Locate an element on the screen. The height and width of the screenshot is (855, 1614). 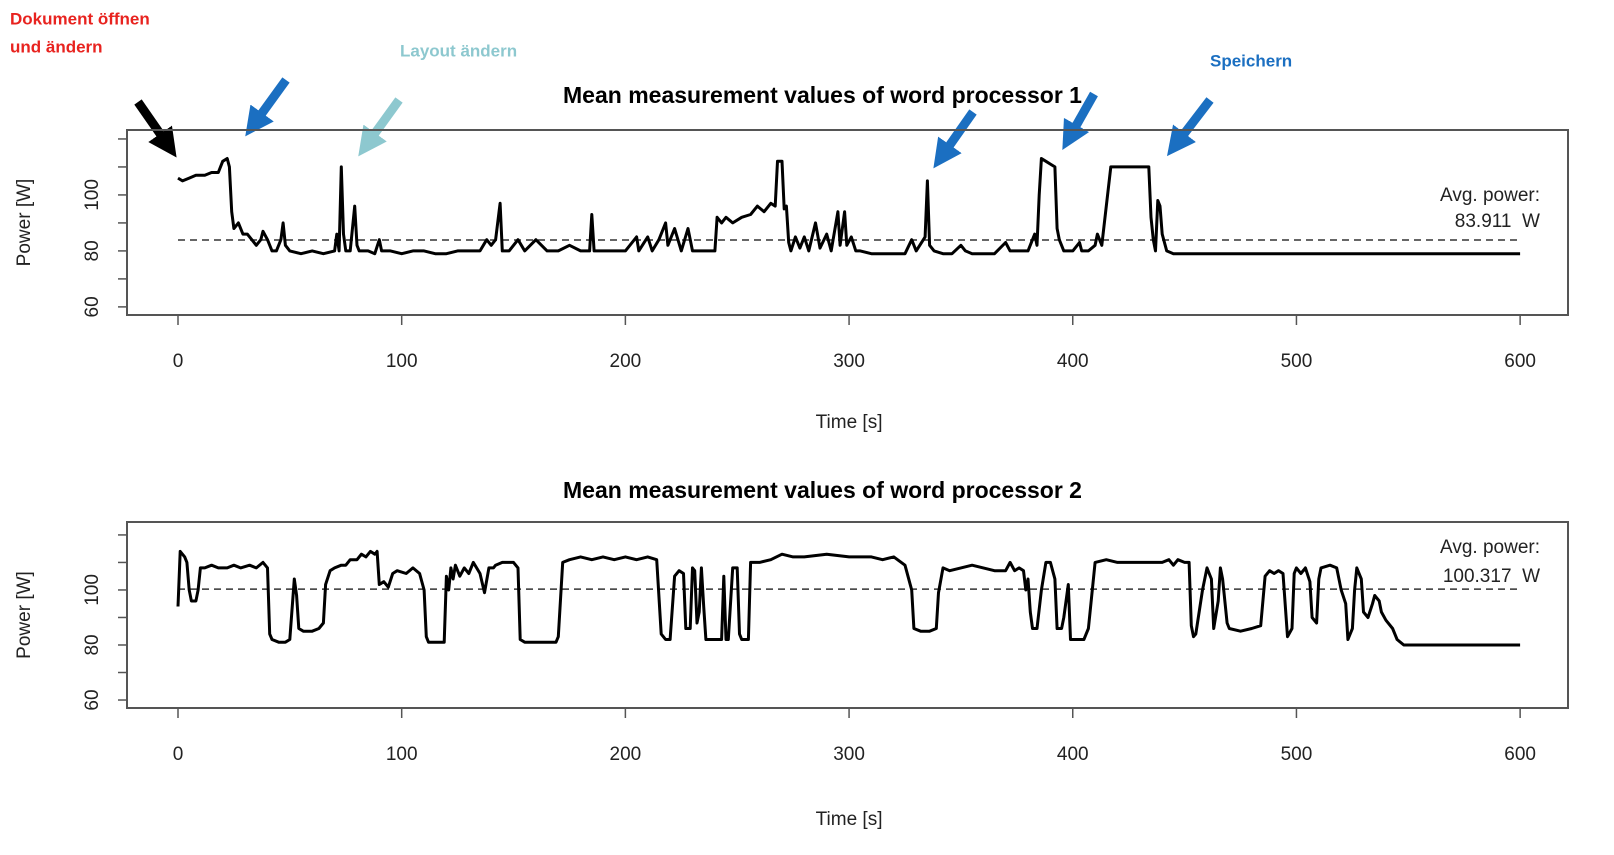
arrows is located at coordinates (674, 123).